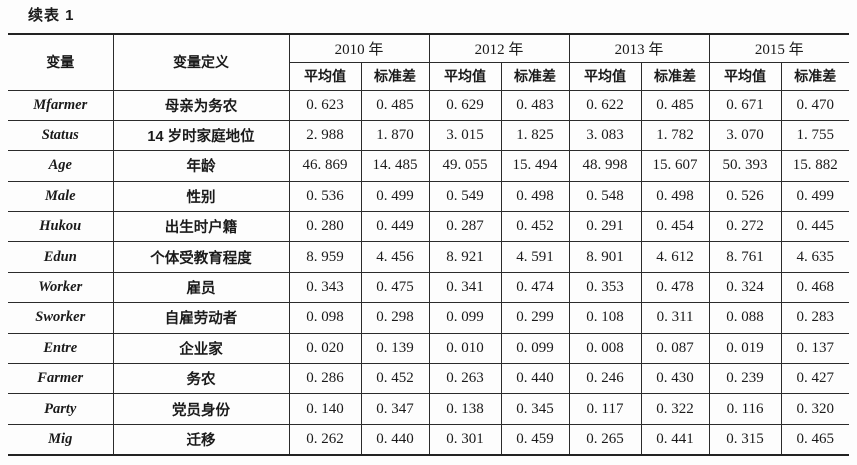  I want to click on mean-value: 0. 265, so click(605, 439).